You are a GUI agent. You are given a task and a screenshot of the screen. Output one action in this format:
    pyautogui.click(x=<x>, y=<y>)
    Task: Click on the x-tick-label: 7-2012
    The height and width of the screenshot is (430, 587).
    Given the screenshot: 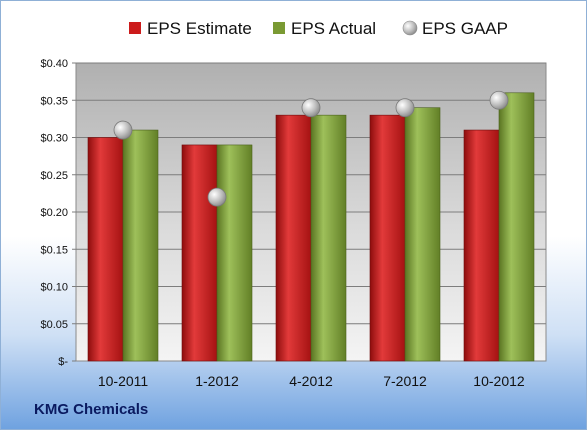 What is the action you would take?
    pyautogui.click(x=405, y=381)
    